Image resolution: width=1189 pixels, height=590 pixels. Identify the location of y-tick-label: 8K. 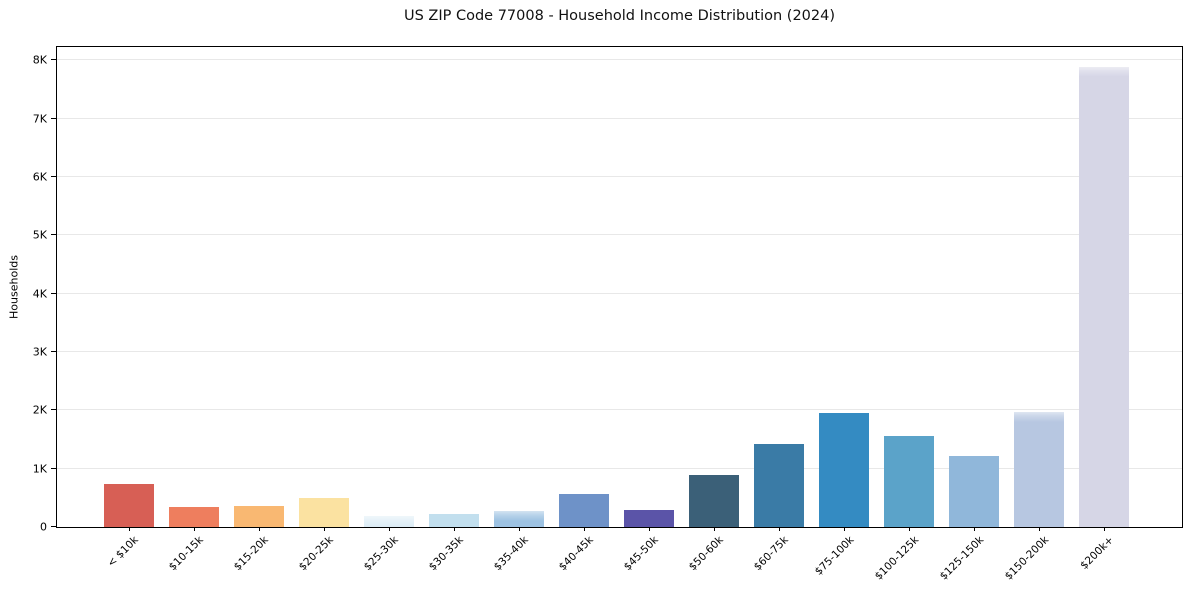
(39, 60).